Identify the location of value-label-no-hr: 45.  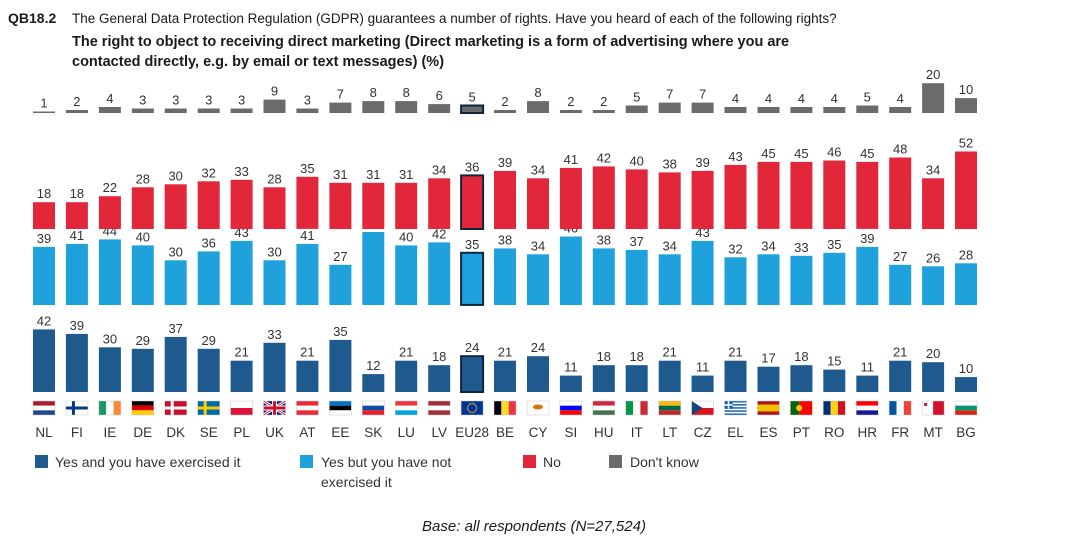
(867, 153).